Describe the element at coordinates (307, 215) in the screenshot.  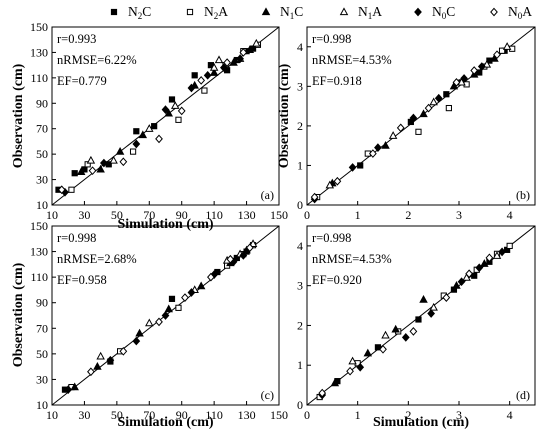
I see `x-tick-label-b-0: 0` at that location.